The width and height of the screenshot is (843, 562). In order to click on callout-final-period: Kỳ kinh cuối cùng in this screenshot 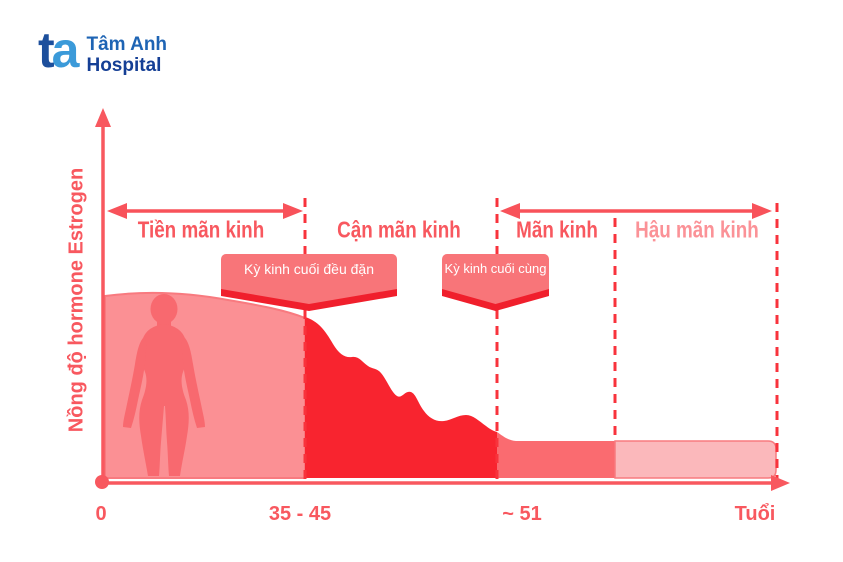, I will do `click(495, 282)`.